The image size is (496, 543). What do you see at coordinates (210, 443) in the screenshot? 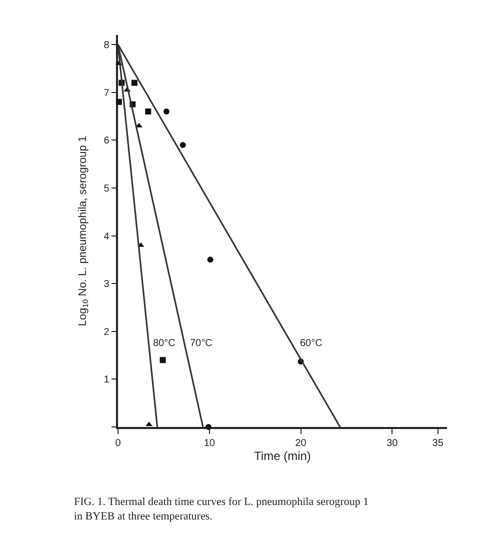
I see `x-tick-label: 10` at bounding box center [210, 443].